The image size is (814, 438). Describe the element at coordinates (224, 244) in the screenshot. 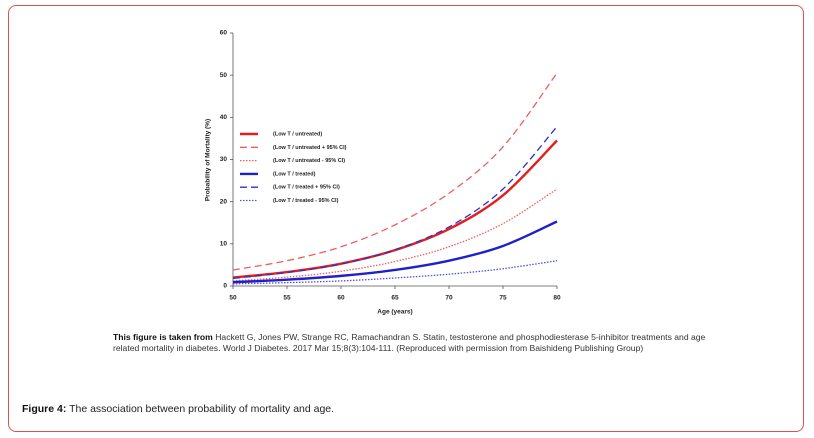

I see `y-tick-label: 10` at that location.